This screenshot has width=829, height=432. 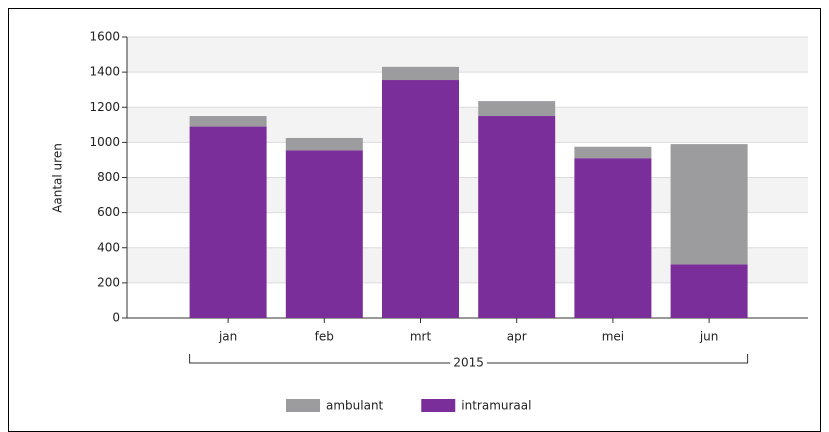 I want to click on y-tick-label: 1600, so click(x=104, y=37).